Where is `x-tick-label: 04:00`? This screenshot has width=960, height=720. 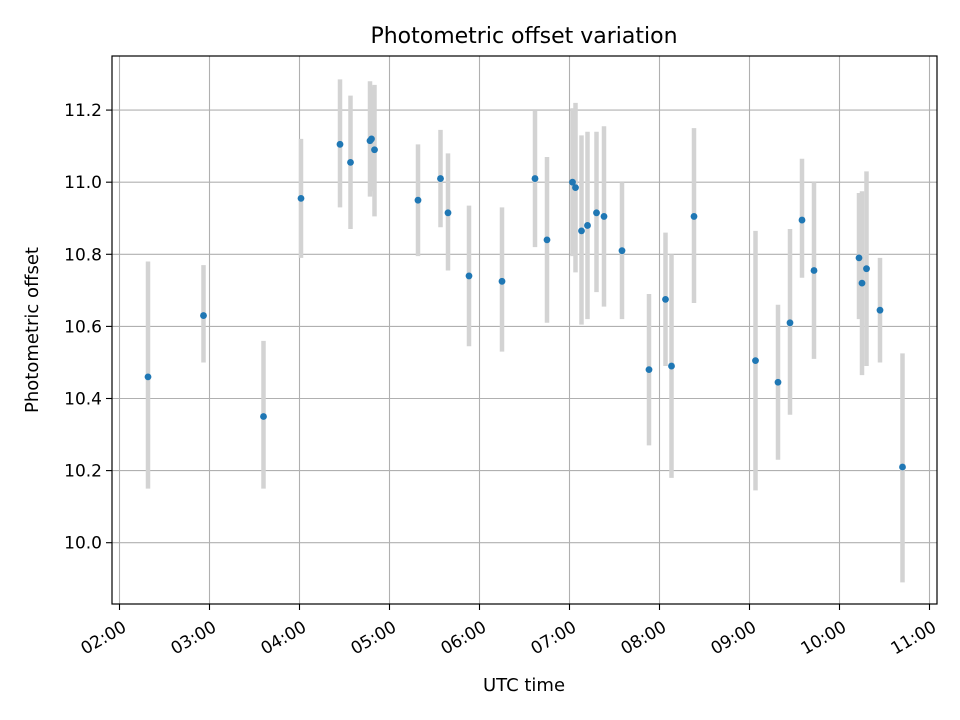
x-tick-label: 04:00 is located at coordinates (284, 638).